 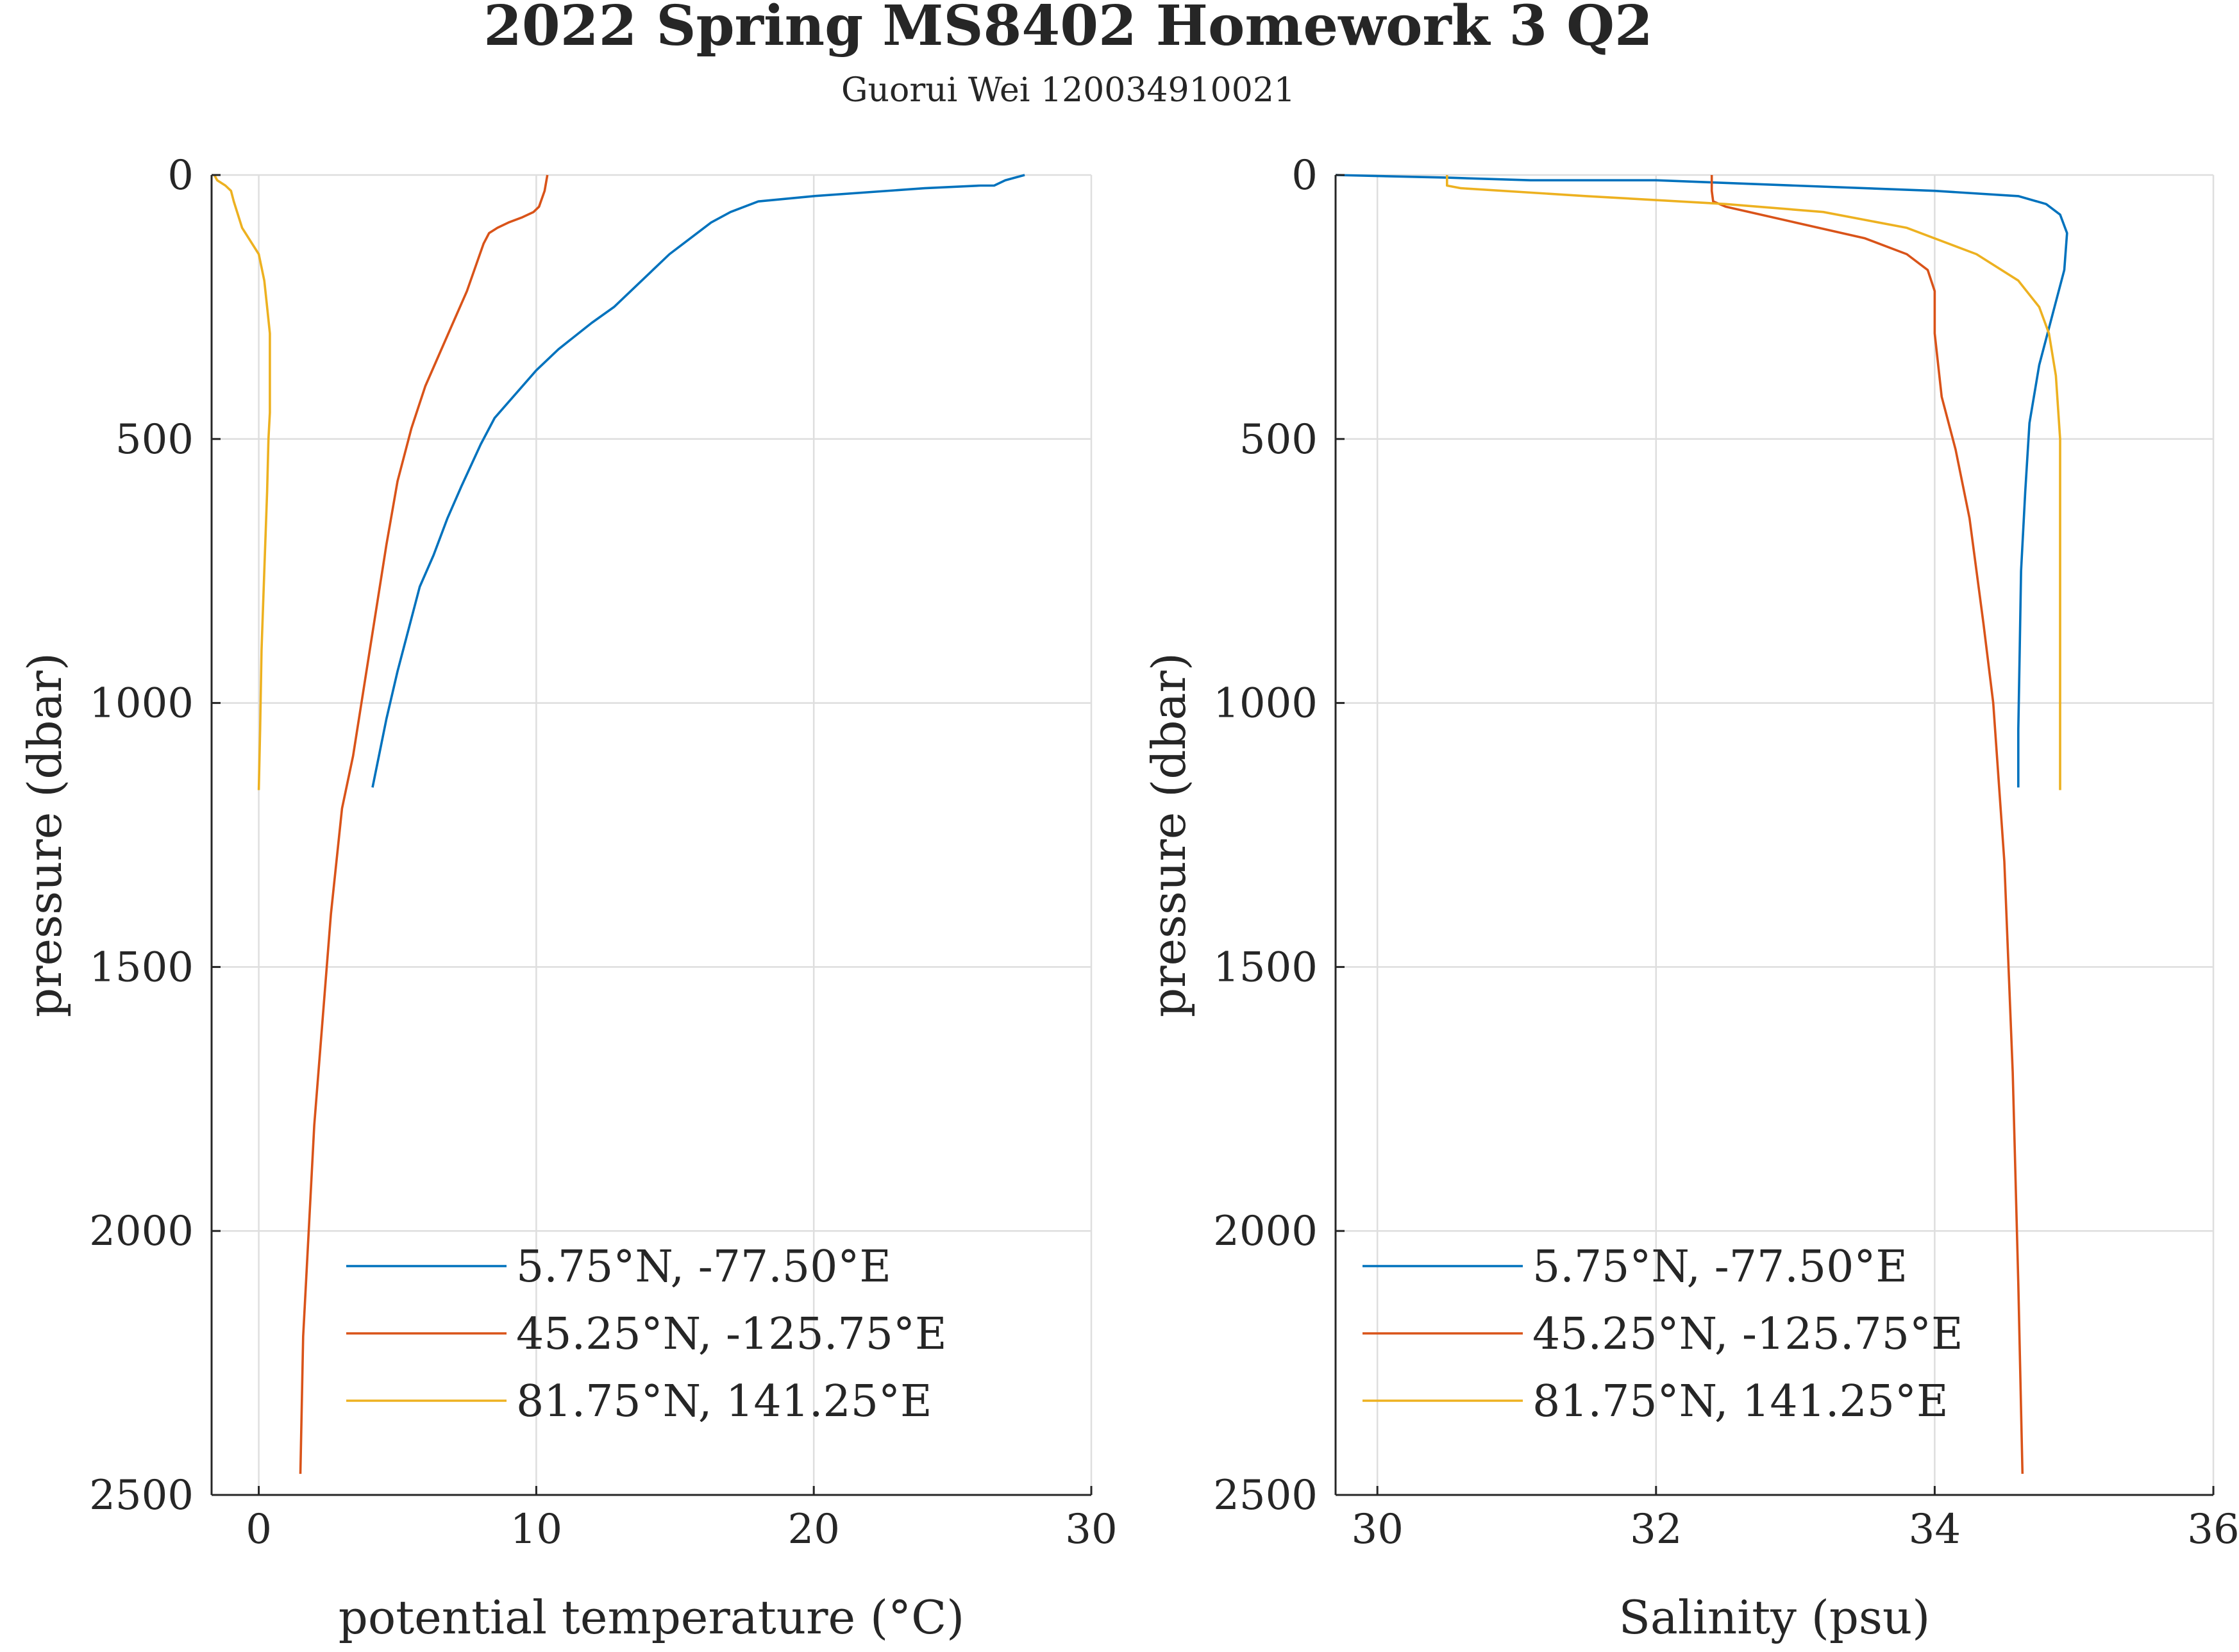 What do you see at coordinates (1068, 29) in the screenshot?
I see `figure-title: 2022 Spring MS8402 Homework 3 Q2` at bounding box center [1068, 29].